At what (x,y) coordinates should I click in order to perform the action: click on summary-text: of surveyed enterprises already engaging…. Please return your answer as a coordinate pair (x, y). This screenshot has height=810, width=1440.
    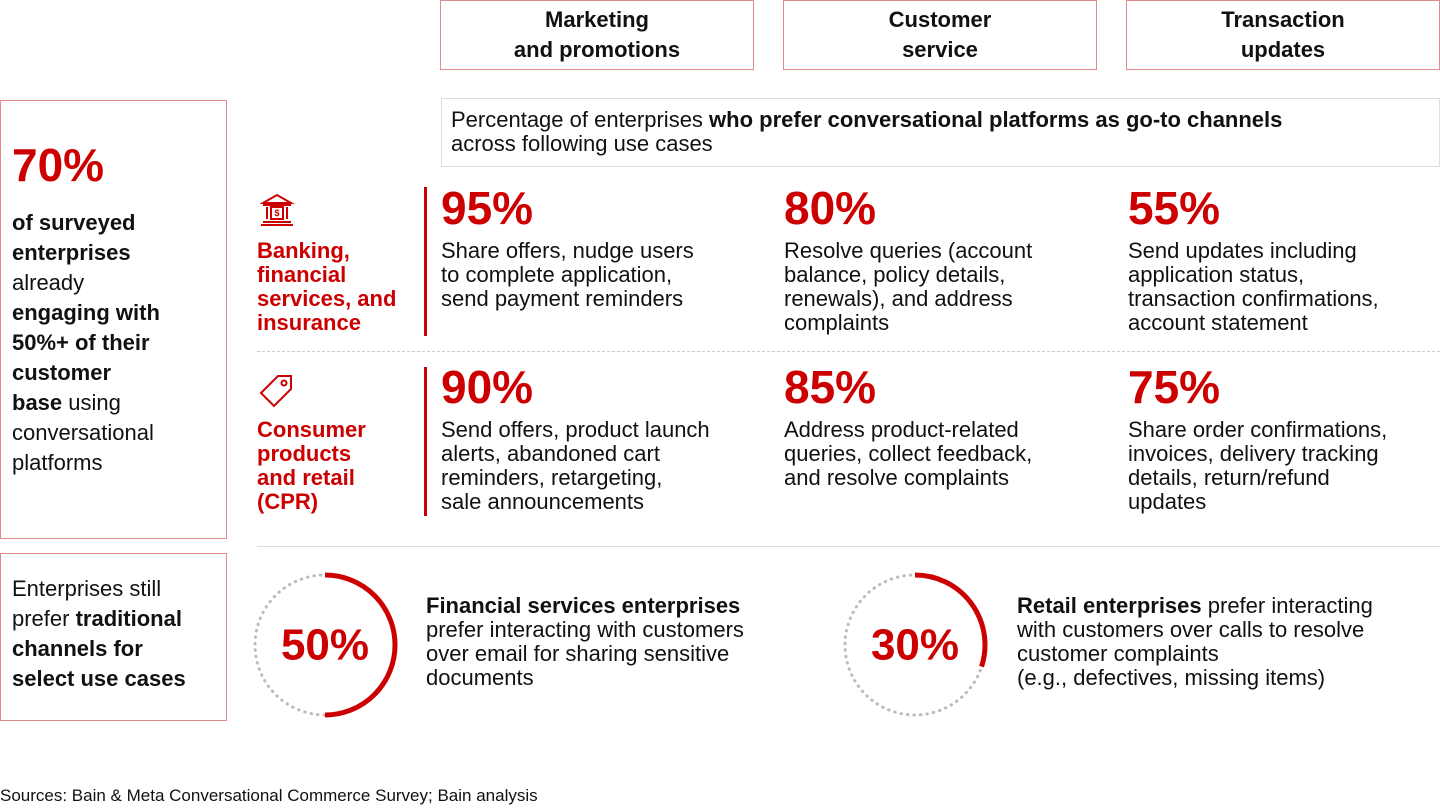
    Looking at the image, I should click on (86, 343).